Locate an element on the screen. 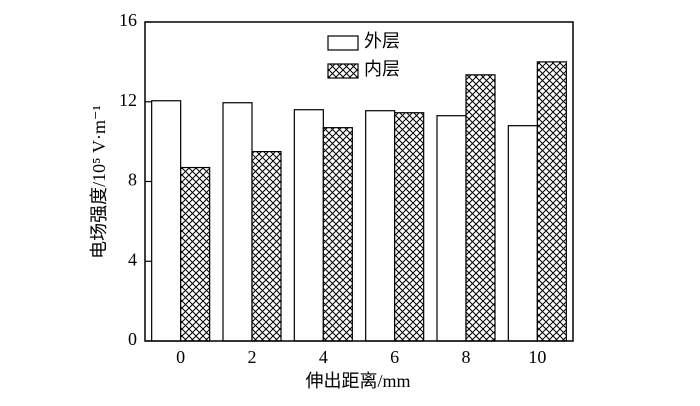  x-axis-label: 伸出距离/mm is located at coordinates (357, 381).